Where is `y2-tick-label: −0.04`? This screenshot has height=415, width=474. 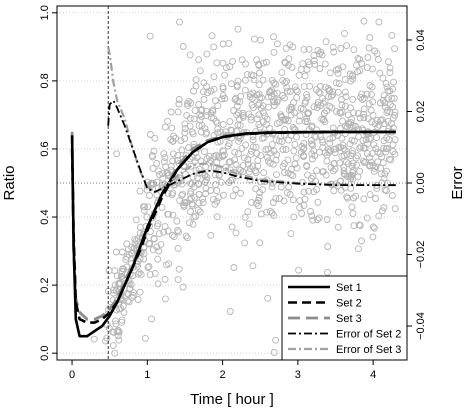 y2-tick-label: −0.04 is located at coordinates (421, 326).